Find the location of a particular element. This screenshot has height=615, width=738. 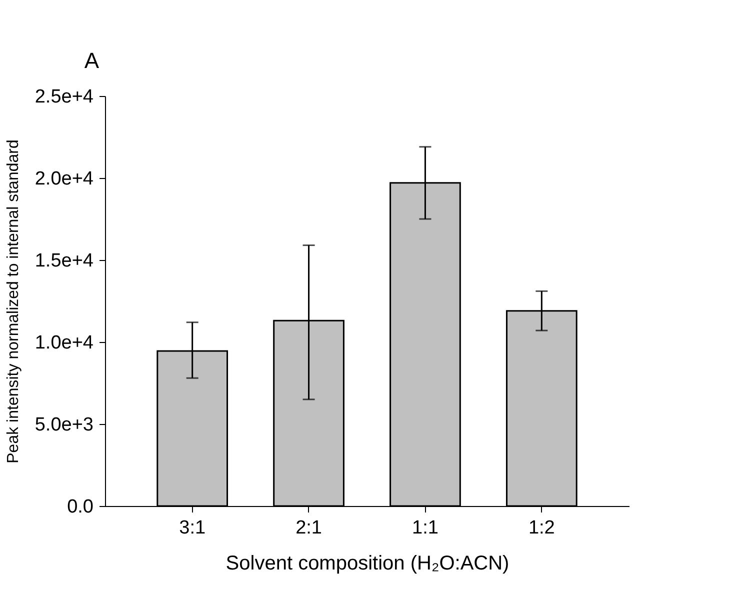

x-tick-label: 3:1 is located at coordinates (192, 528).